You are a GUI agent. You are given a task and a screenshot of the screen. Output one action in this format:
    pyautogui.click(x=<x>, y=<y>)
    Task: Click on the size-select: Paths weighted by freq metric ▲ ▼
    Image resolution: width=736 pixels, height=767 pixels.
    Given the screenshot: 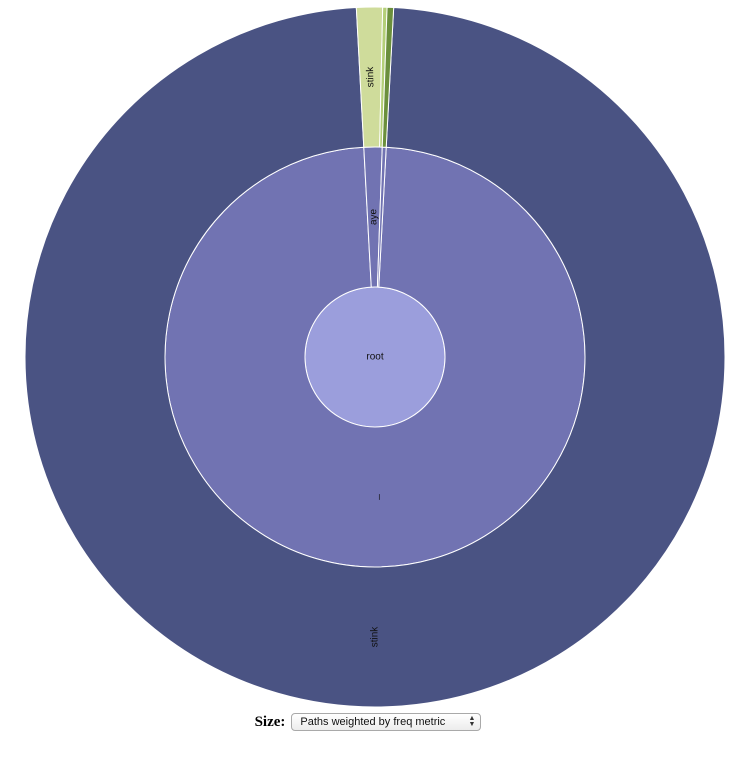 What is the action you would take?
    pyautogui.click(x=386, y=722)
    